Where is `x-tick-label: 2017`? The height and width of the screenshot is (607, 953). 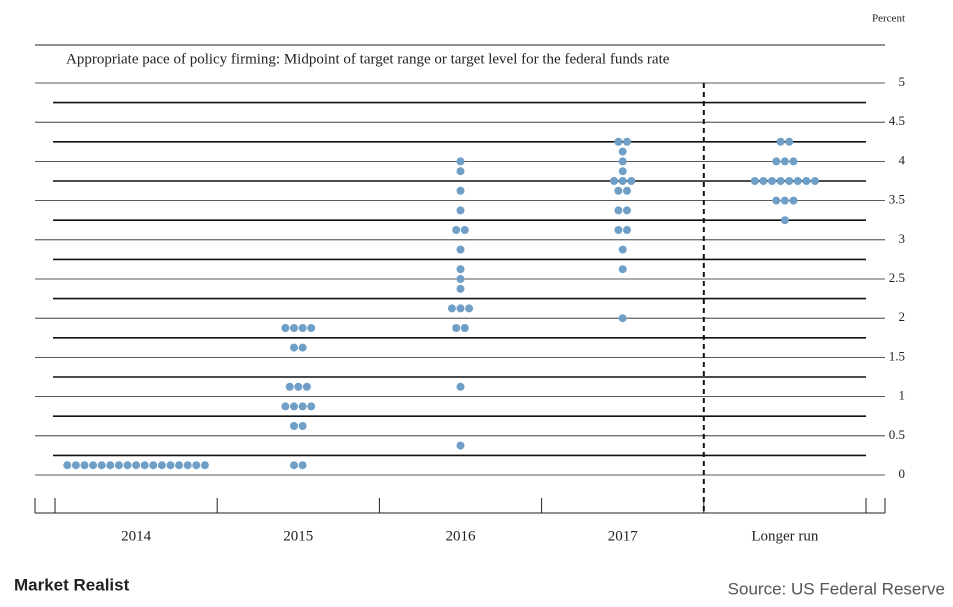
x-tick-label: 2017 is located at coordinates (623, 536).